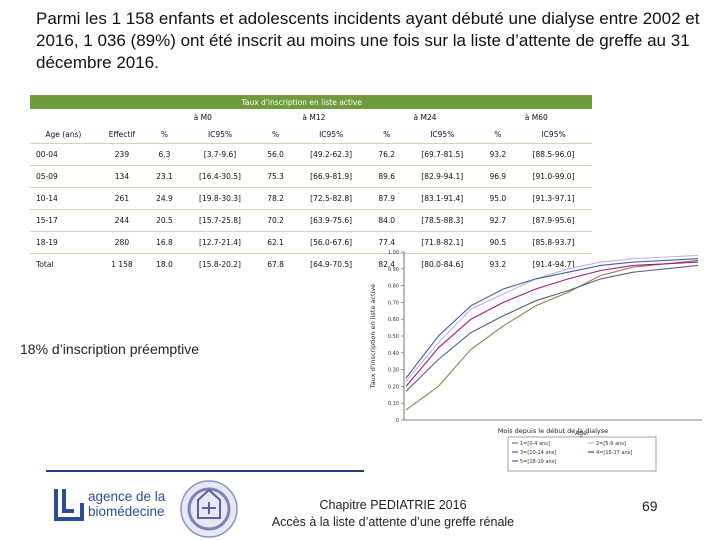  I want to click on y-tick-label: 0.90, so click(393, 270).